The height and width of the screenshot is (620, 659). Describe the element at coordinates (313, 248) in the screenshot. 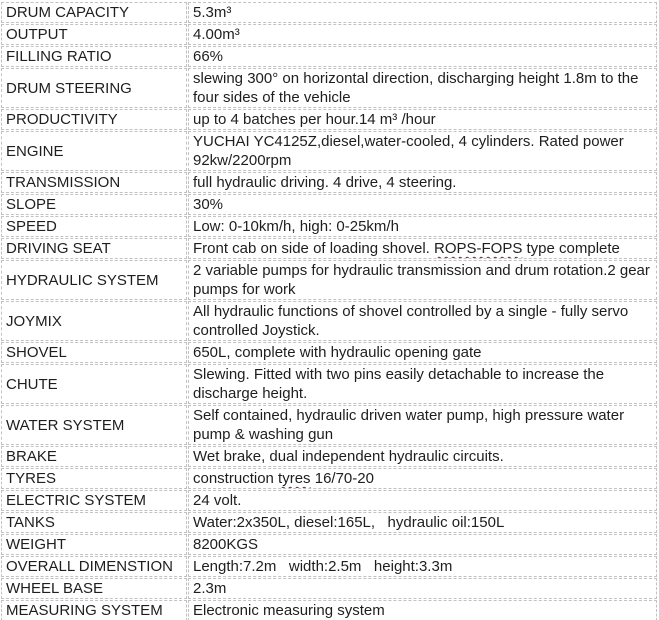

I see `value-text: Front cab on side of loading shovel.` at that location.